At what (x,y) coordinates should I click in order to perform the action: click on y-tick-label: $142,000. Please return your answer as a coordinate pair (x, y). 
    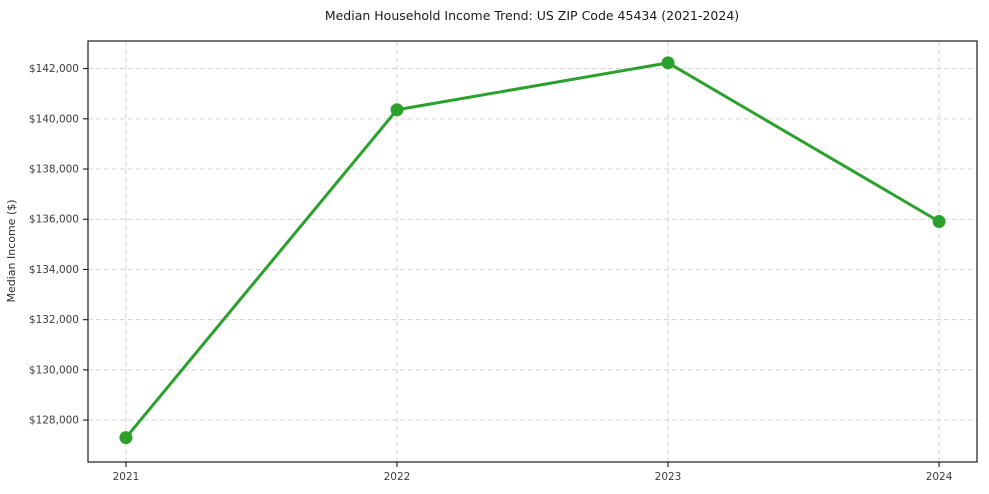
    Looking at the image, I should click on (54, 69).